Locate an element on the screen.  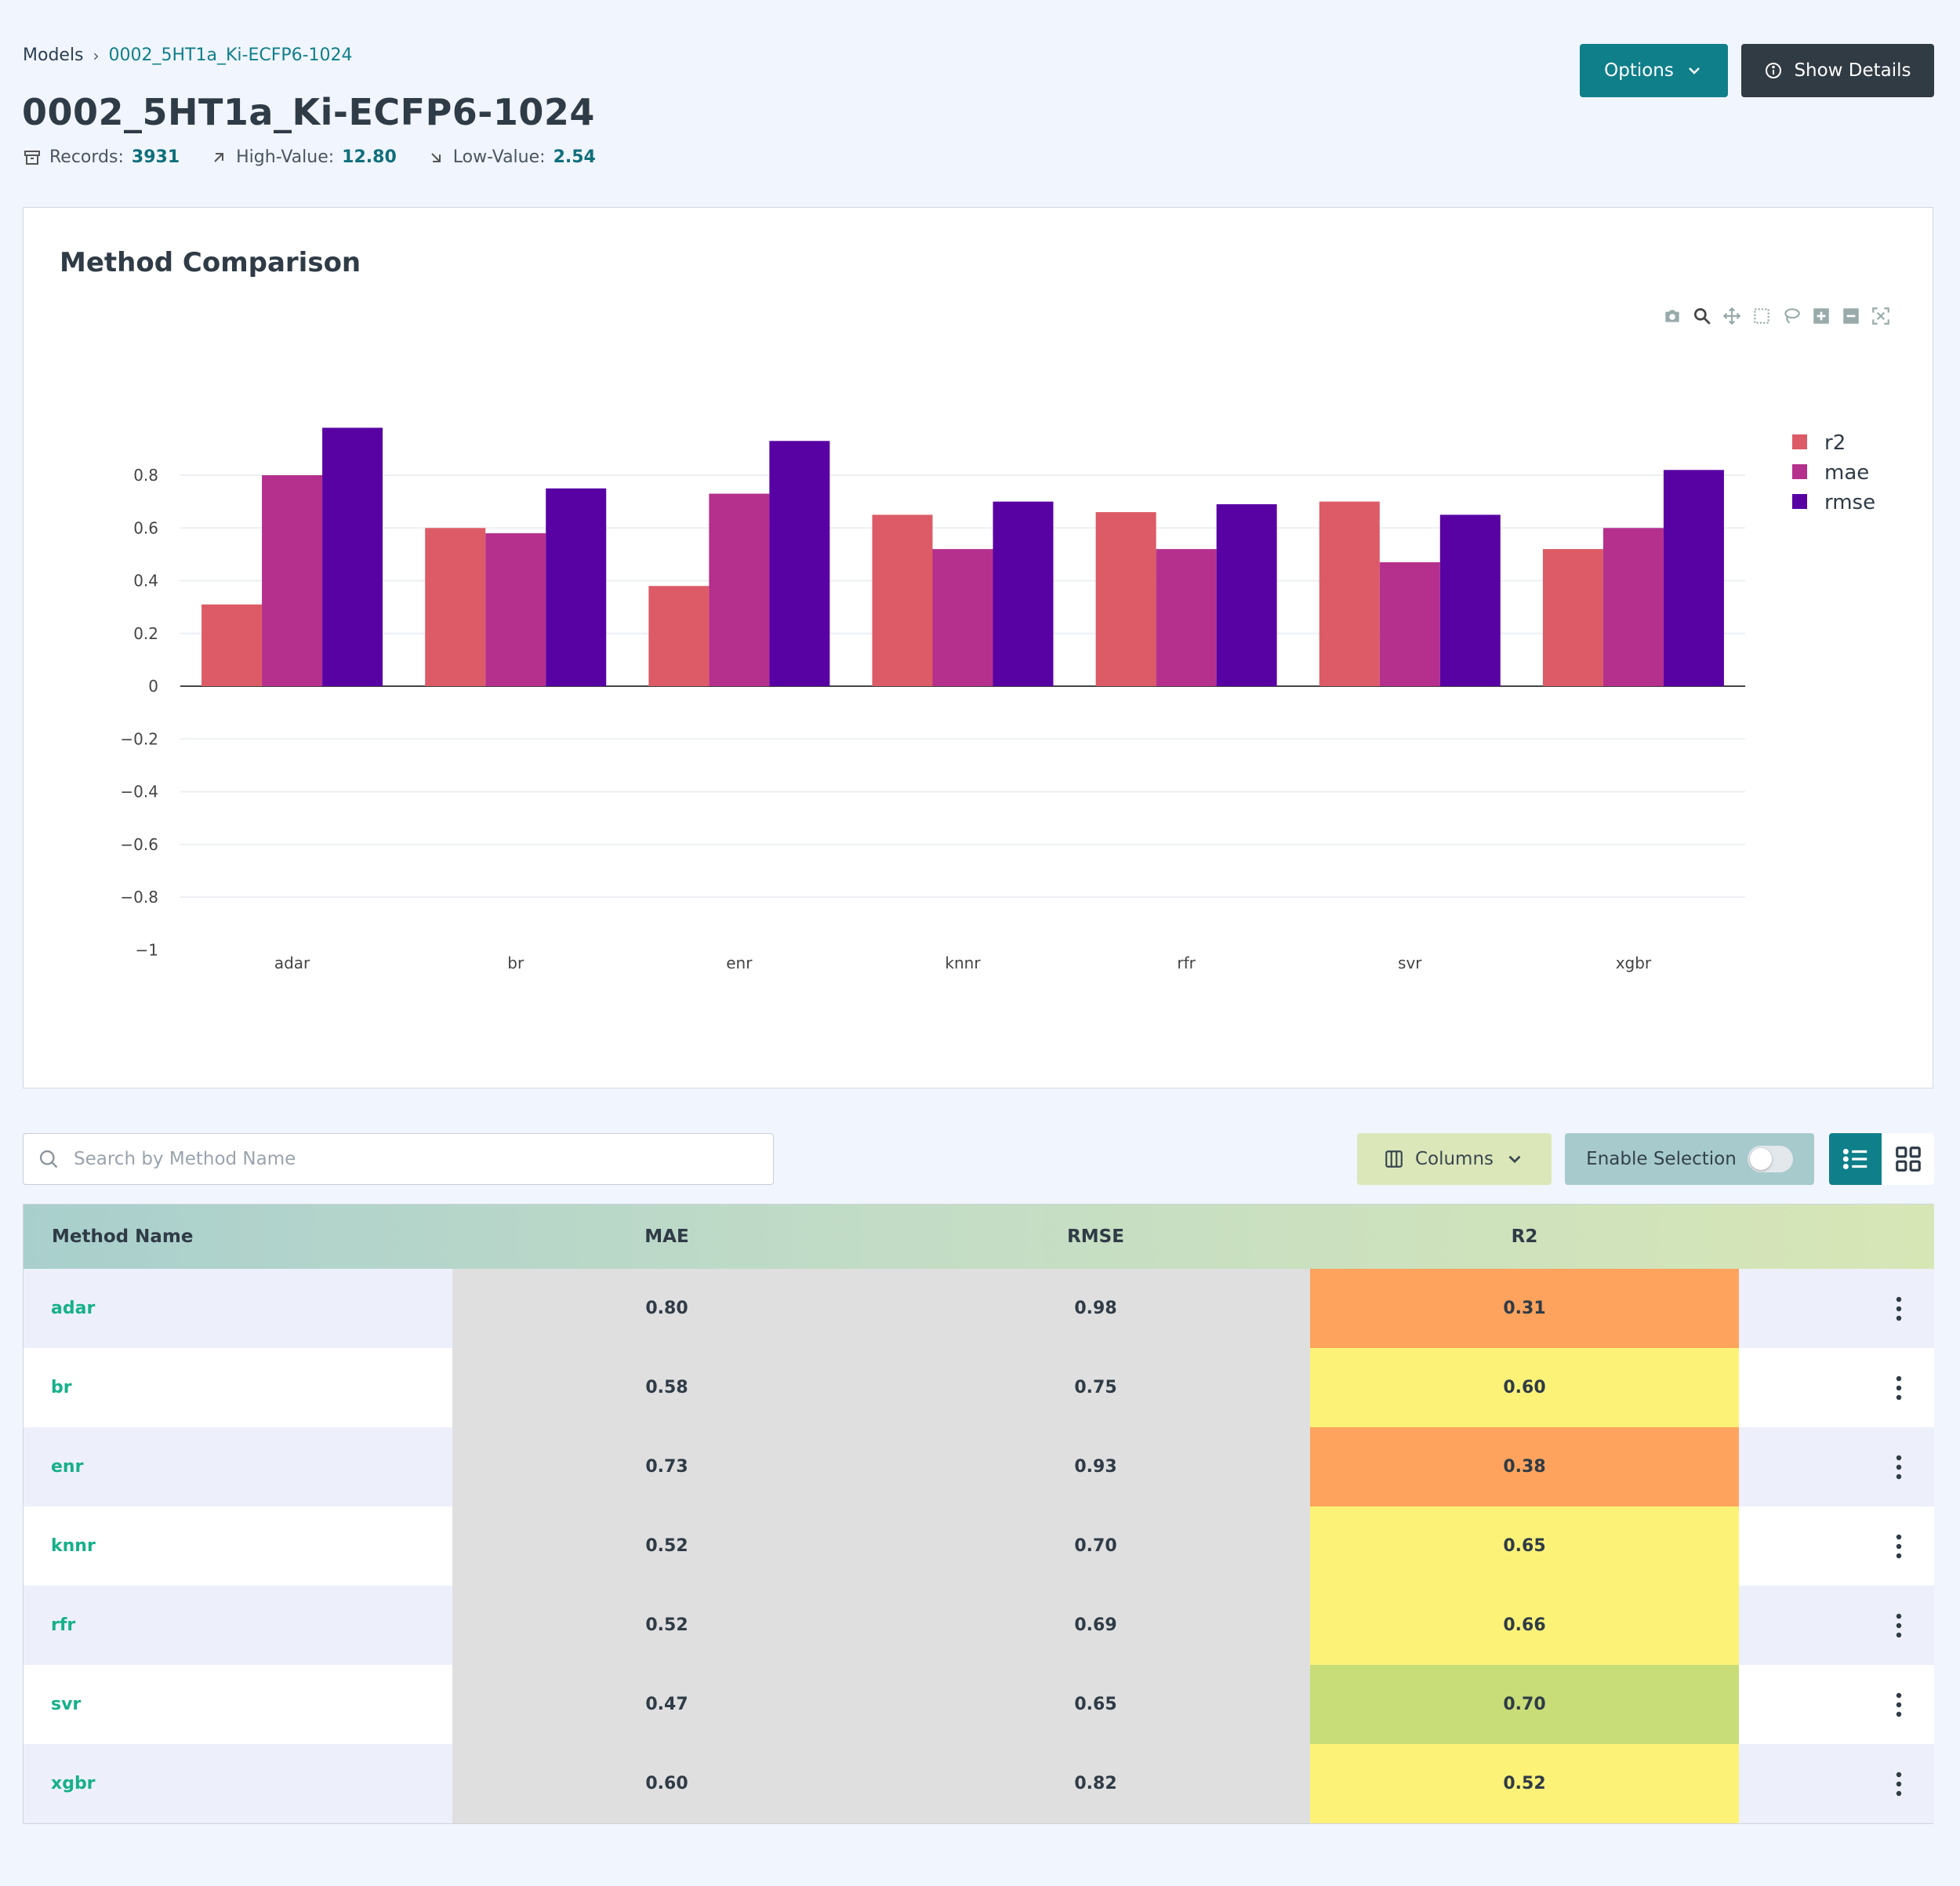
header-r2: R2 is located at coordinates (1524, 1236).